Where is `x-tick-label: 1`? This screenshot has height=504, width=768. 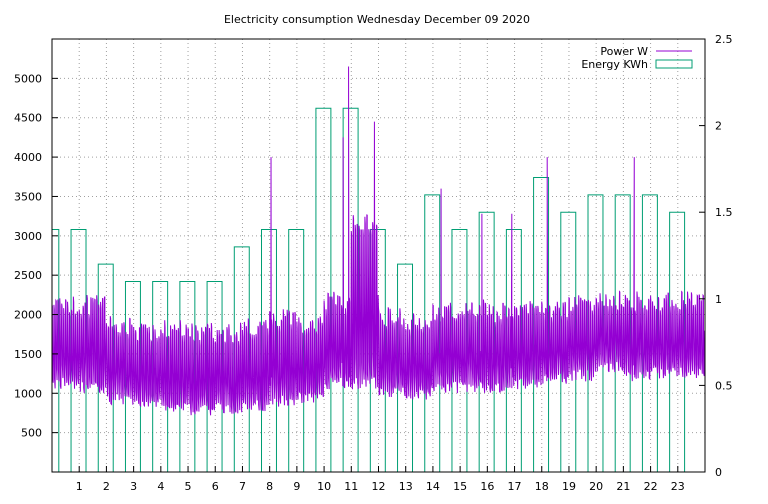
x-tick-label: 1 is located at coordinates (79, 486).